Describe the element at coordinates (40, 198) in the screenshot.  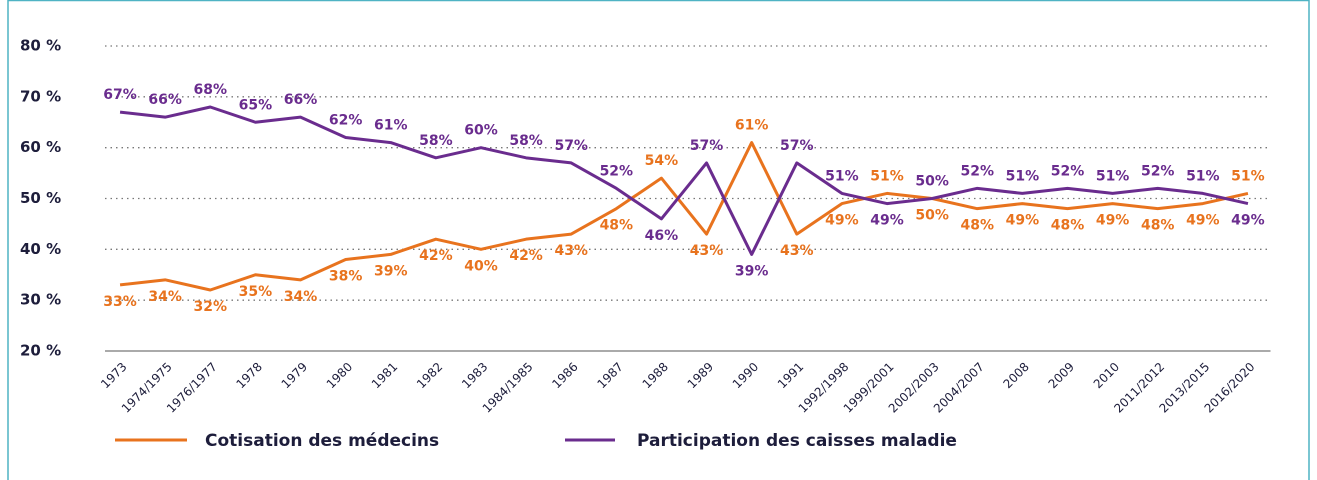
I see `y-tick-label: 50 %` at that location.